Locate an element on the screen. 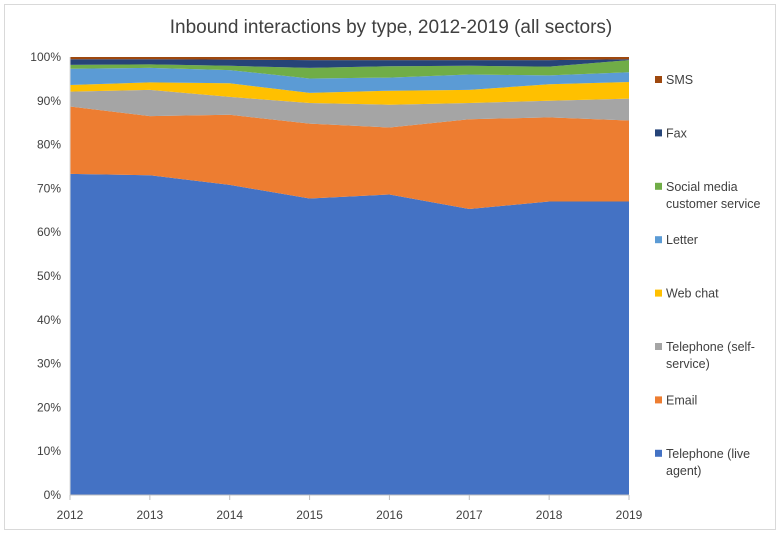 The width and height of the screenshot is (782, 536). legend-item: Telephone (self-service) is located at coordinates (705, 355).